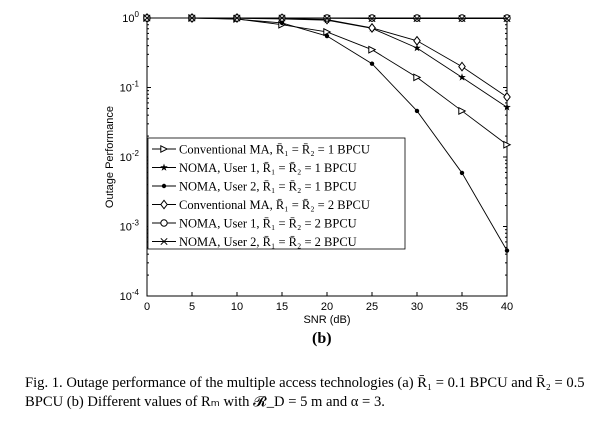  I want to click on y-axis-label: Outage Performance, so click(110, 157).